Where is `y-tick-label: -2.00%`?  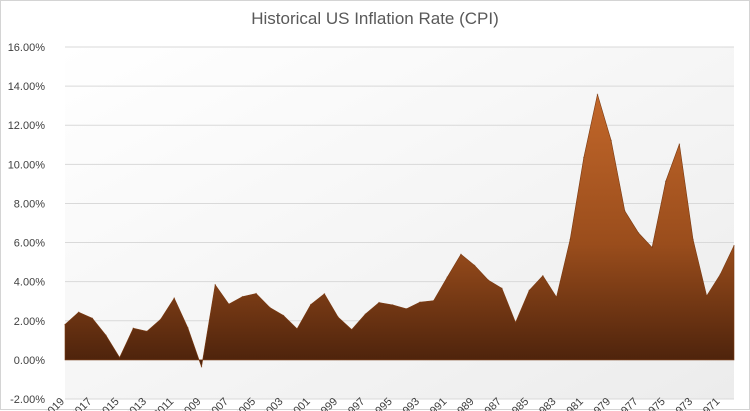
y-tick-label: -2.00% is located at coordinates (27, 400).